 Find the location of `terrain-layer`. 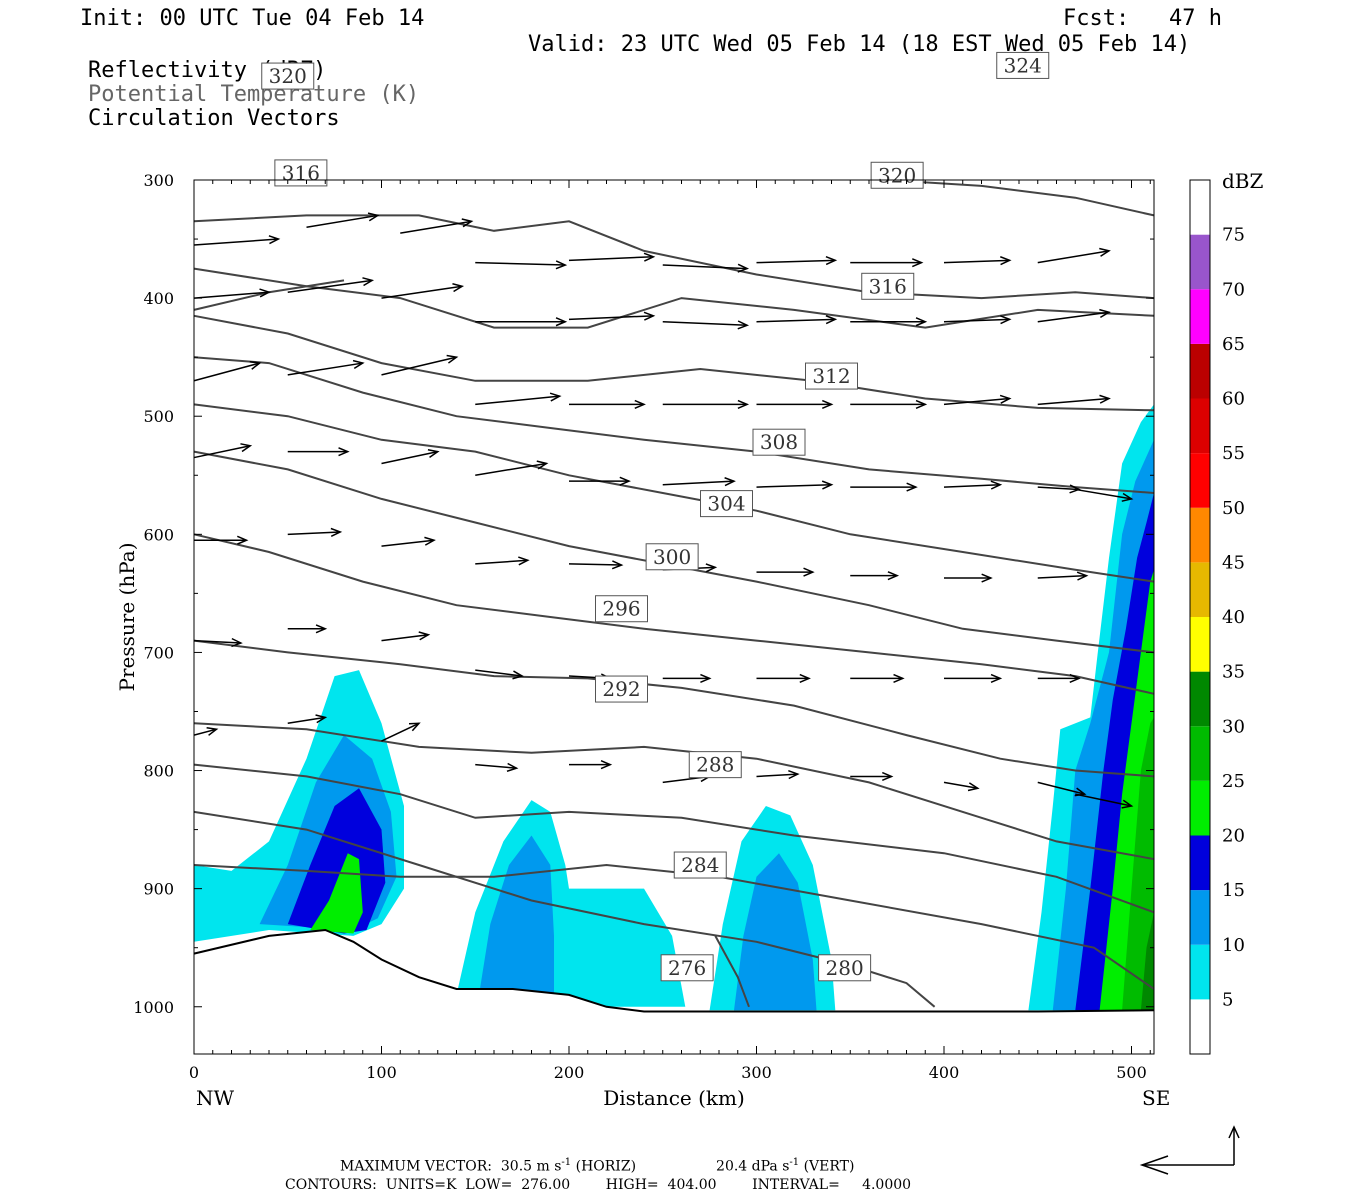

terrain-layer is located at coordinates (674, 991).